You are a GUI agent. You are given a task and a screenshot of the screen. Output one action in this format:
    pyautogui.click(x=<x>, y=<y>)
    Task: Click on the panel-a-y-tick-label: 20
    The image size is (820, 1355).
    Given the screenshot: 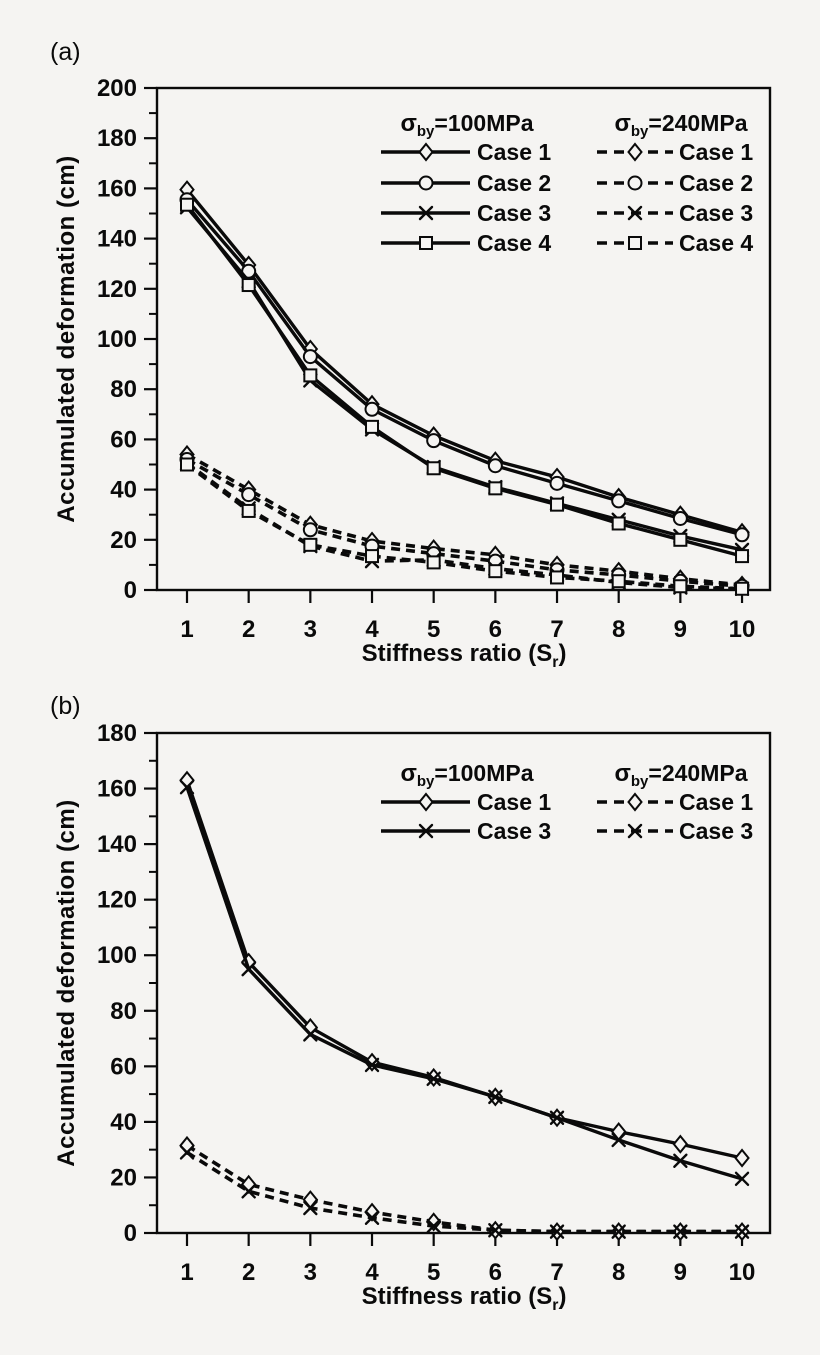 What is the action you would take?
    pyautogui.click(x=123, y=540)
    